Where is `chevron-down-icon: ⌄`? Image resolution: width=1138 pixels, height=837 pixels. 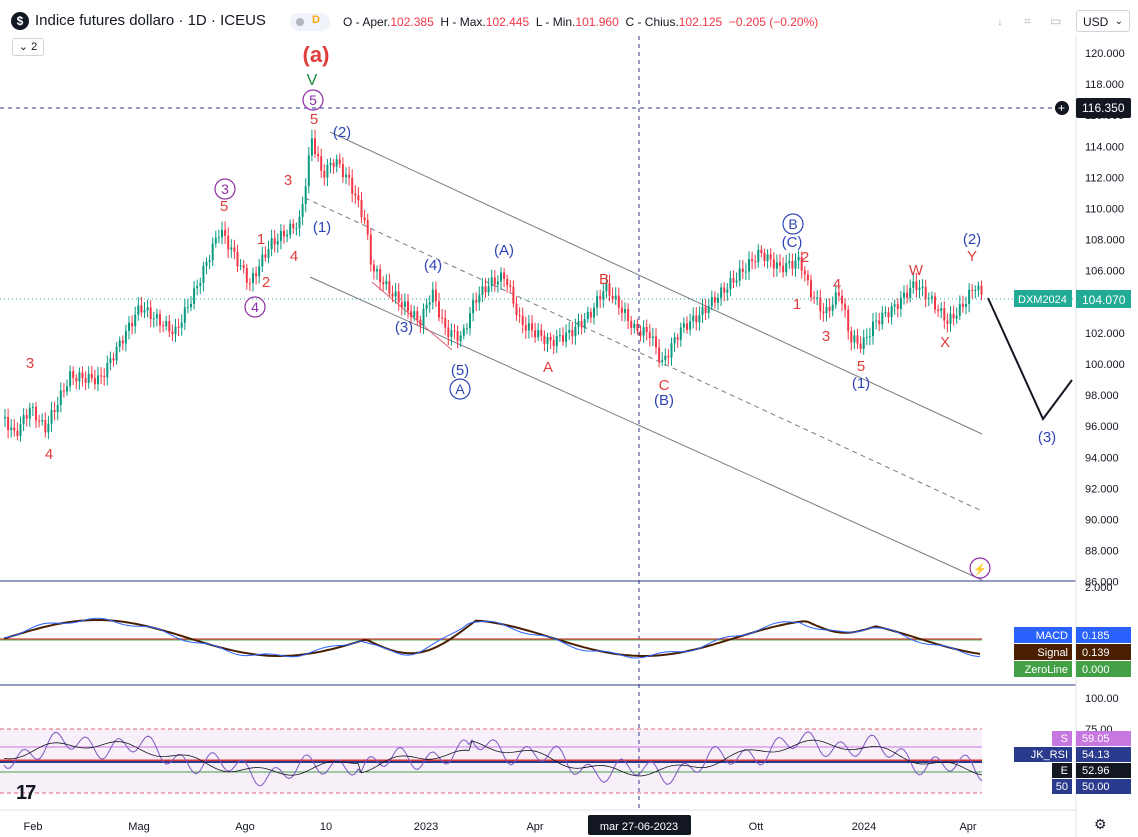 chevron-down-icon: ⌄ is located at coordinates (23, 47).